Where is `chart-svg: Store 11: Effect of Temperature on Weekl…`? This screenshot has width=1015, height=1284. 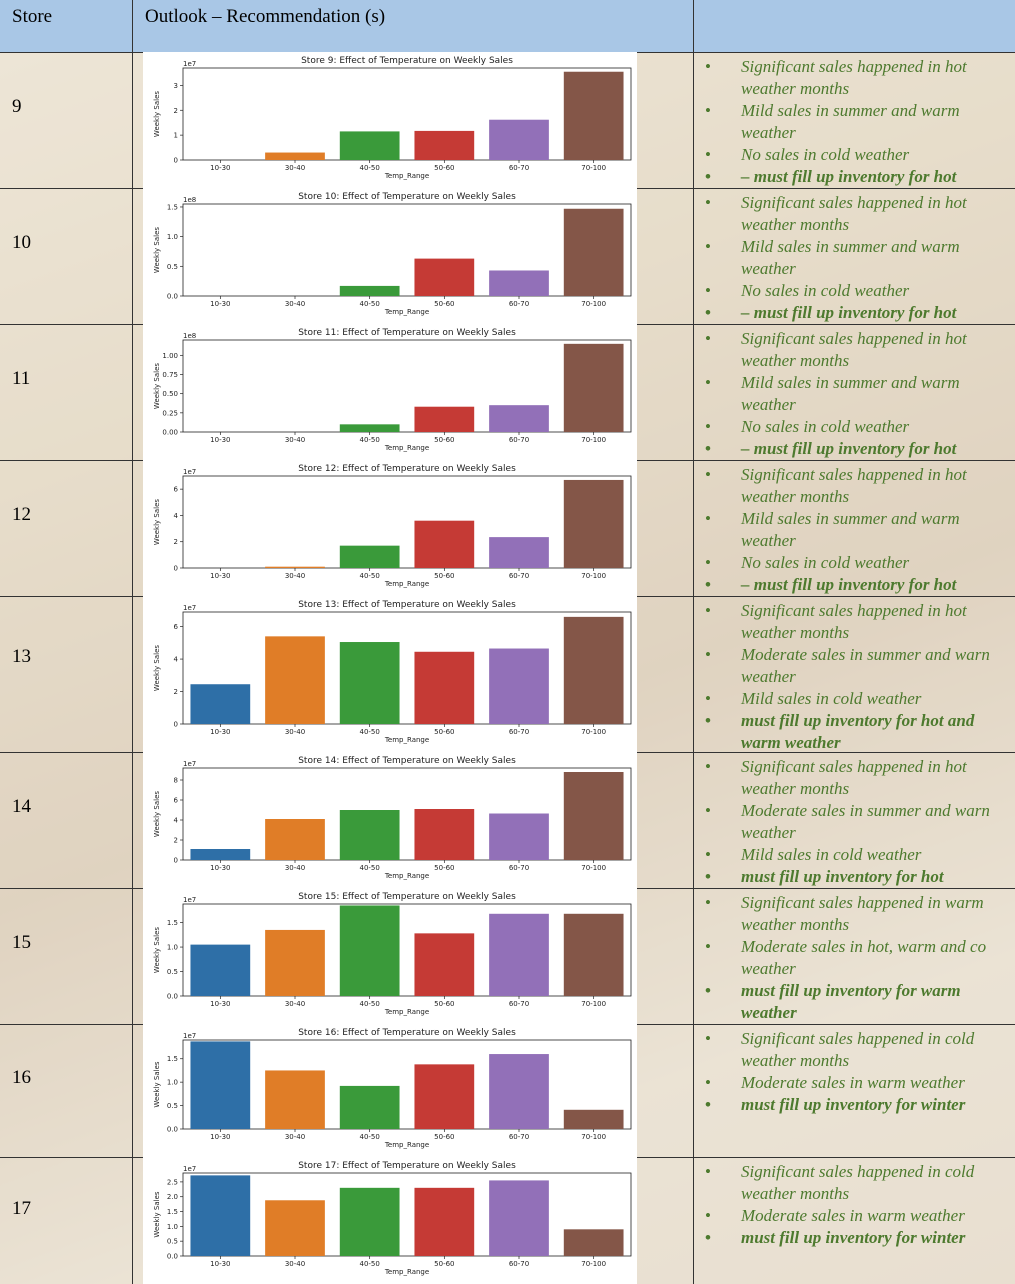
chart-svg: Store 11: Effect of Temperature on Weekl… is located at coordinates (392, 390).